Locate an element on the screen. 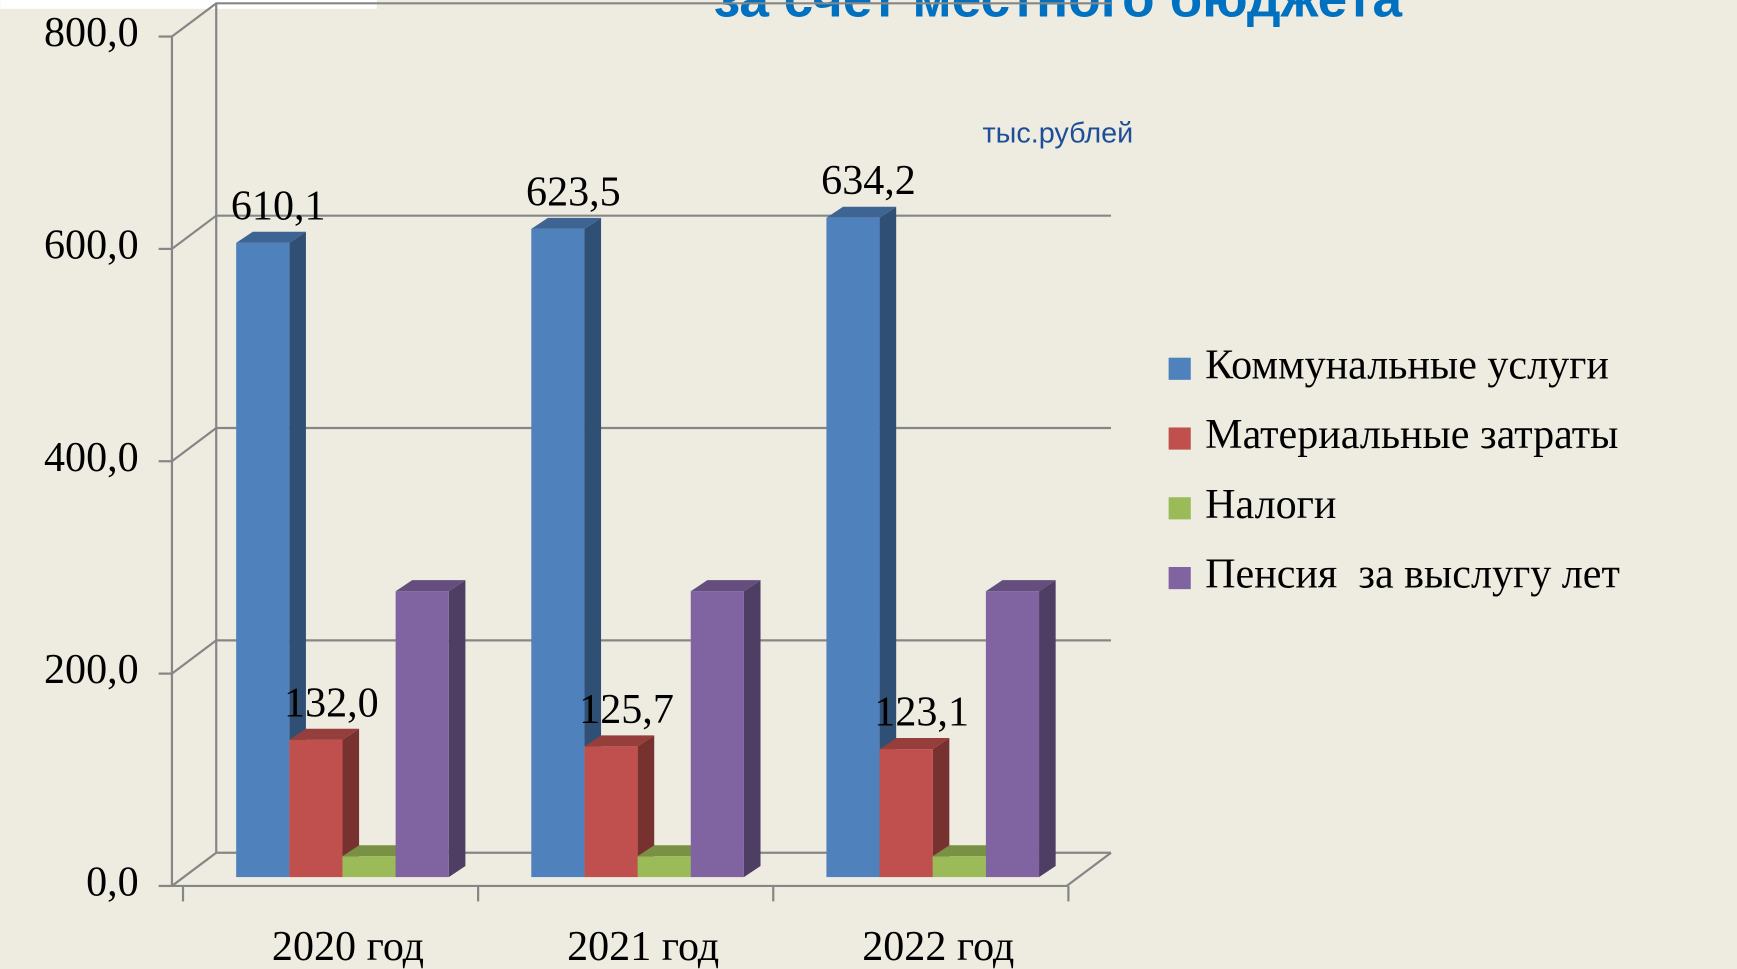  y-tick-label: 200,0 is located at coordinates (91, 670).